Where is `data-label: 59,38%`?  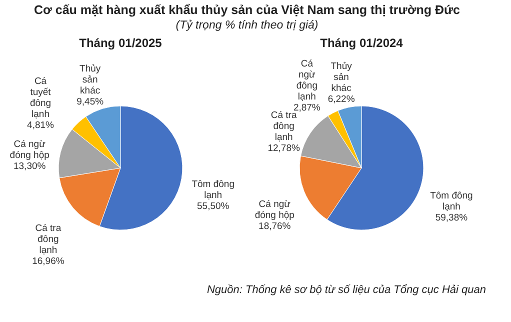
data-label: 59,38% is located at coordinates (451, 218).